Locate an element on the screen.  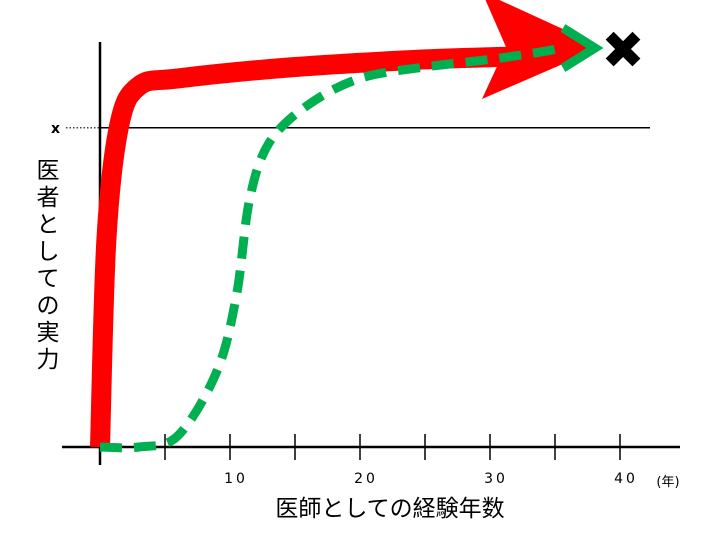
x-axis-label: 医師としての経験年数 is located at coordinates (389, 509).